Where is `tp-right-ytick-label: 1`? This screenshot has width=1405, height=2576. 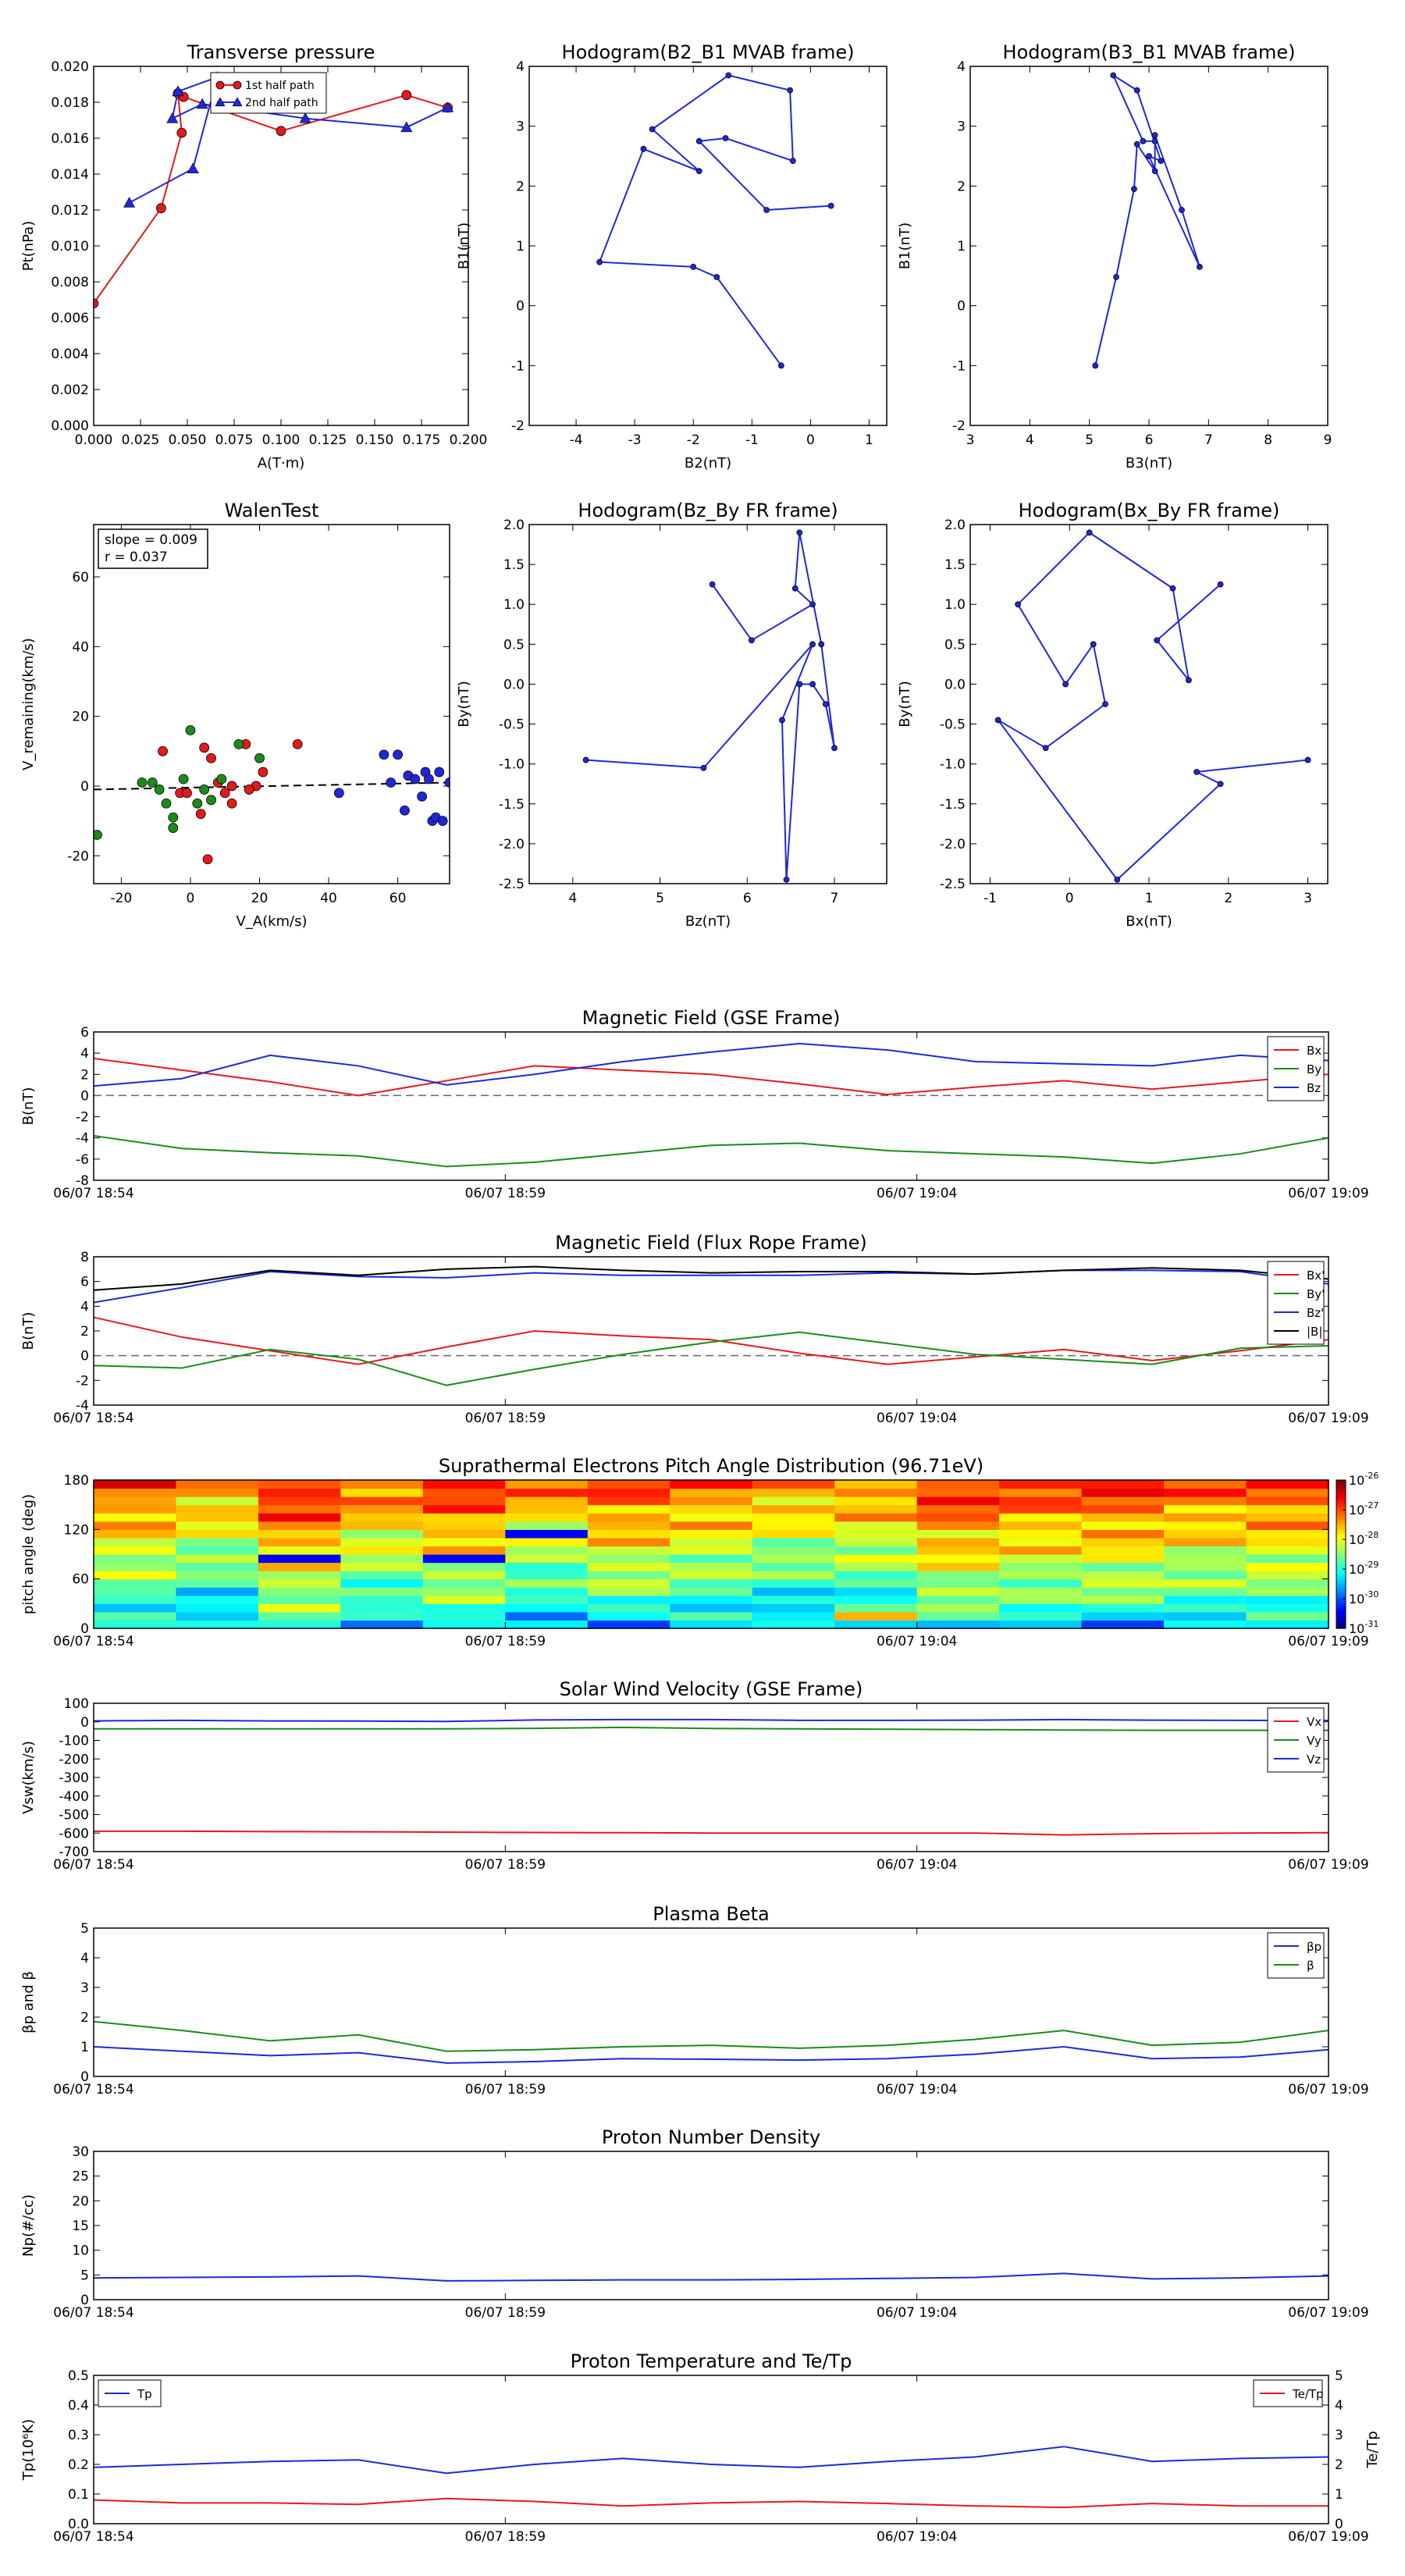
tp-right-ytick-label: 1 is located at coordinates (1339, 2495).